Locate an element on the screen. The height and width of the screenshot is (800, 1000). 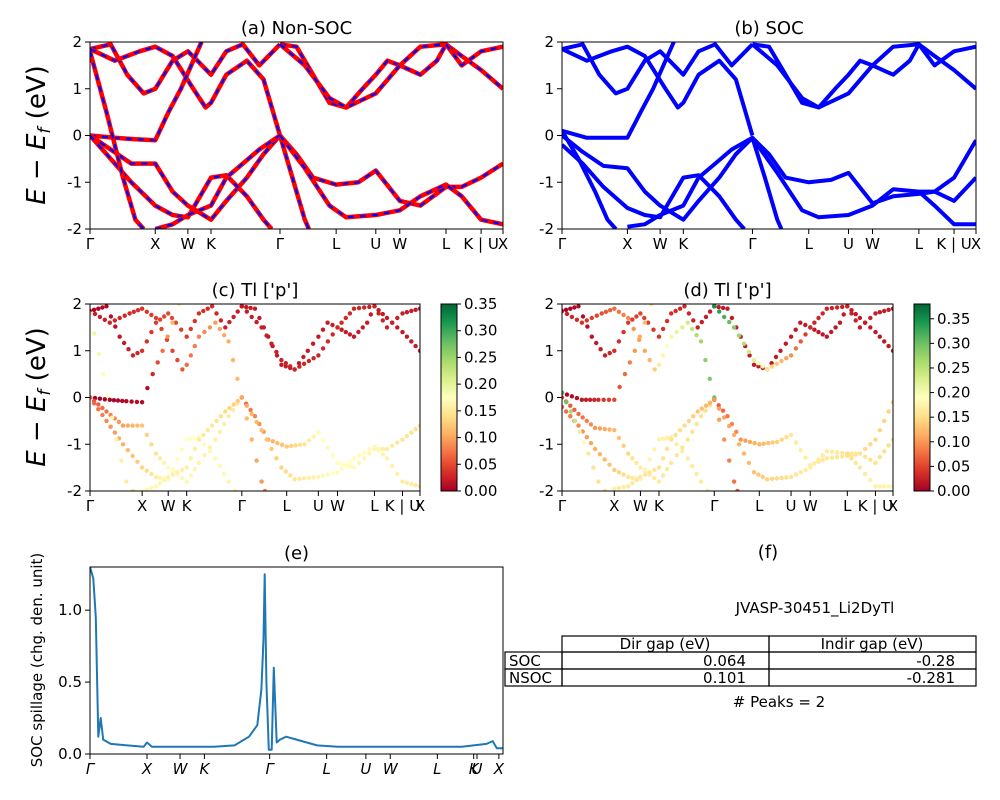
a-ytick-label: -1 is located at coordinates (74, 182).